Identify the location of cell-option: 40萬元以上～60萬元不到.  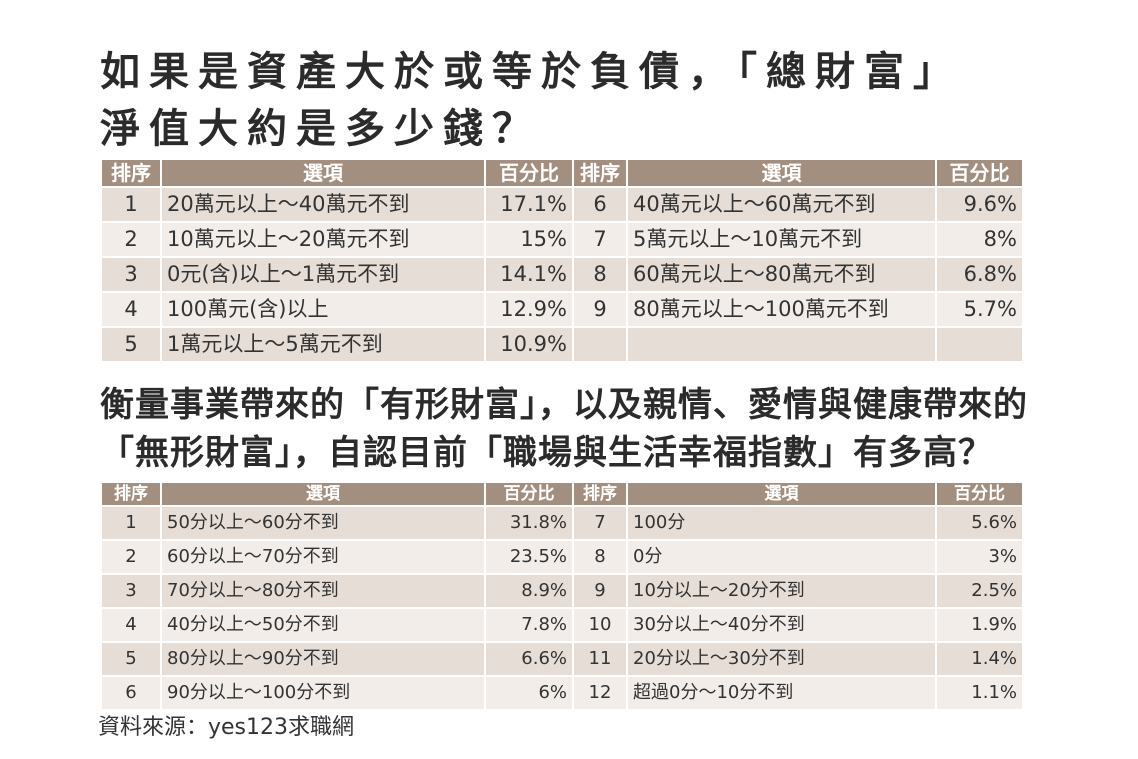
(781, 204).